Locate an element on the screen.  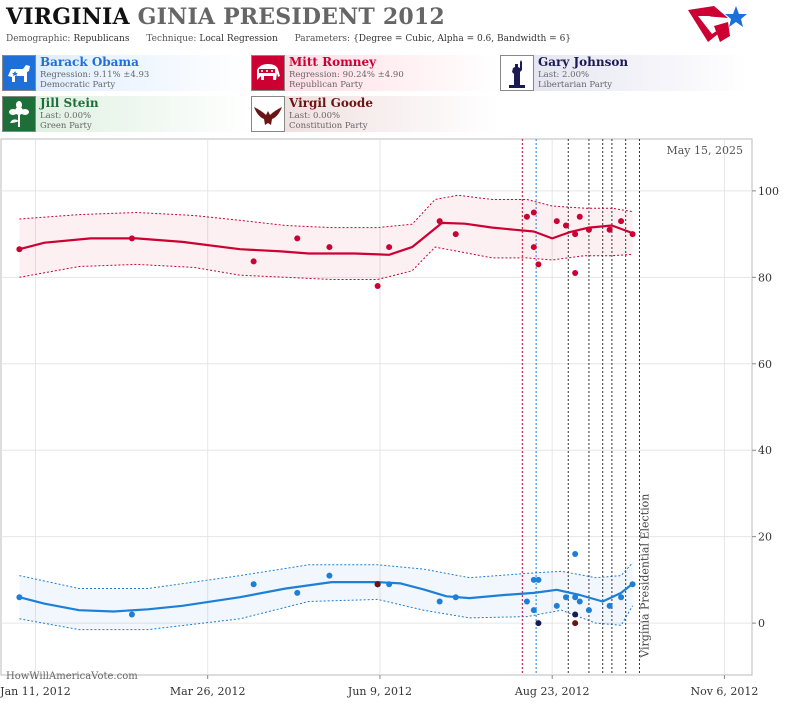
y-tick-label: 40 is located at coordinates (765, 450).